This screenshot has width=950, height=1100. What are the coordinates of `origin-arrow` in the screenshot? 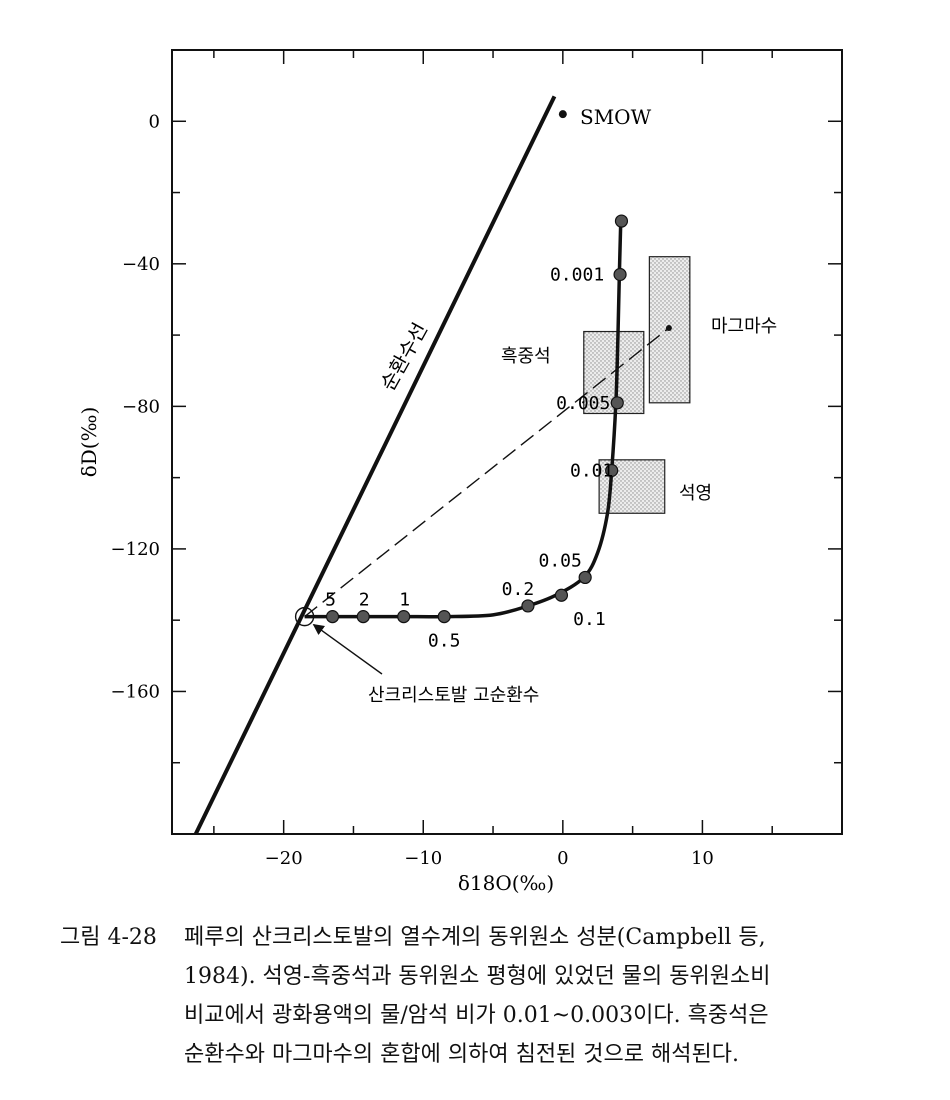 It's located at (347, 649).